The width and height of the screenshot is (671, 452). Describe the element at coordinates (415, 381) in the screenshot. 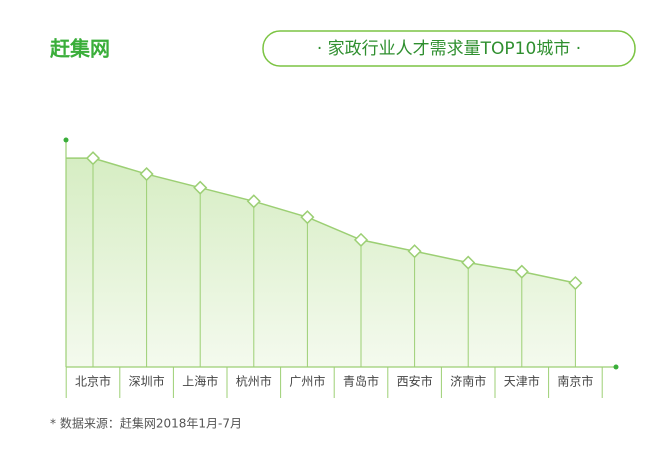

I see `x-tick-label: 西安市` at that location.